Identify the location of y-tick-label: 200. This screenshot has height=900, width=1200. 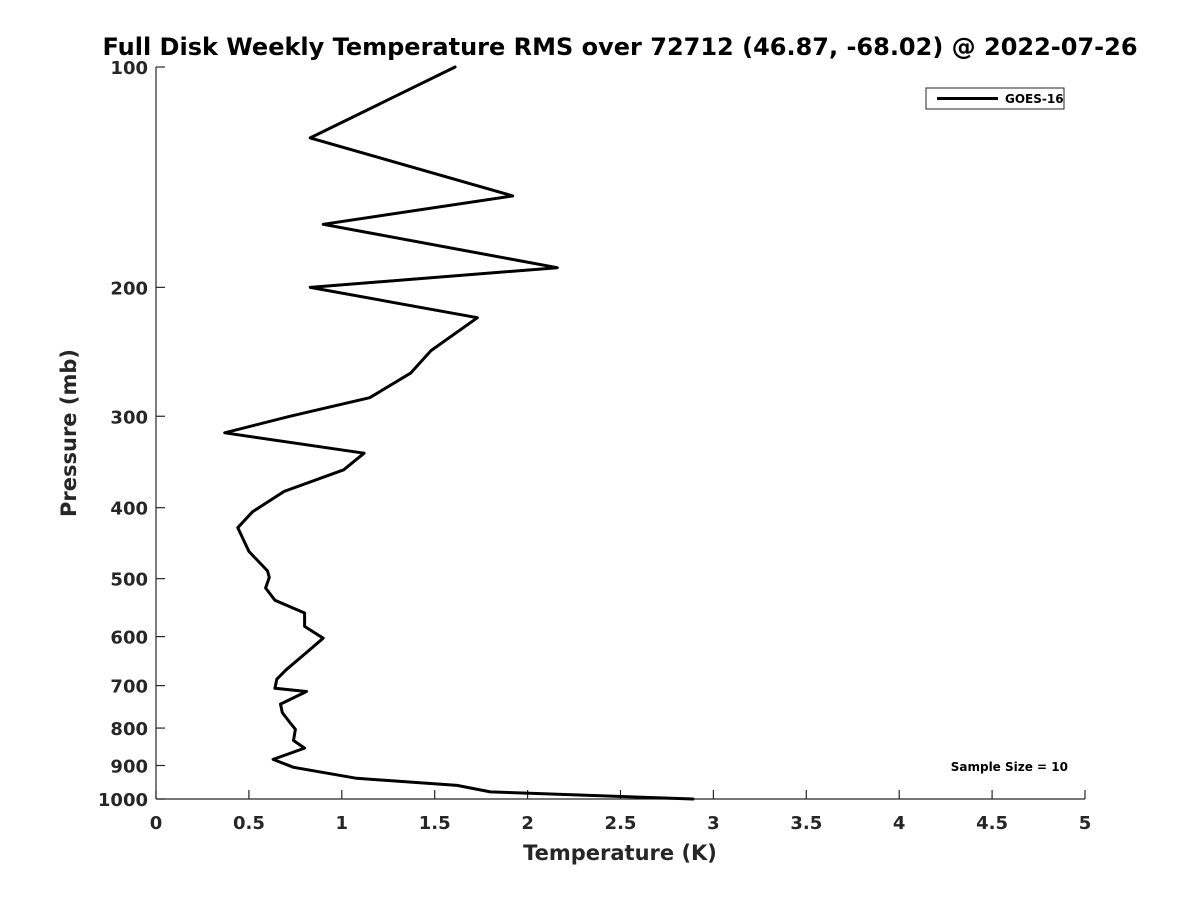
(129, 288).